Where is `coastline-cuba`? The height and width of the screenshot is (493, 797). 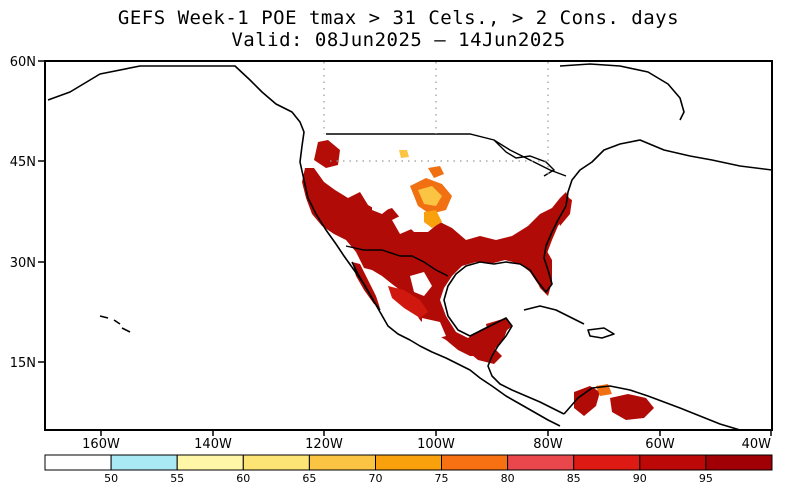
coastline-cuba is located at coordinates (554, 315).